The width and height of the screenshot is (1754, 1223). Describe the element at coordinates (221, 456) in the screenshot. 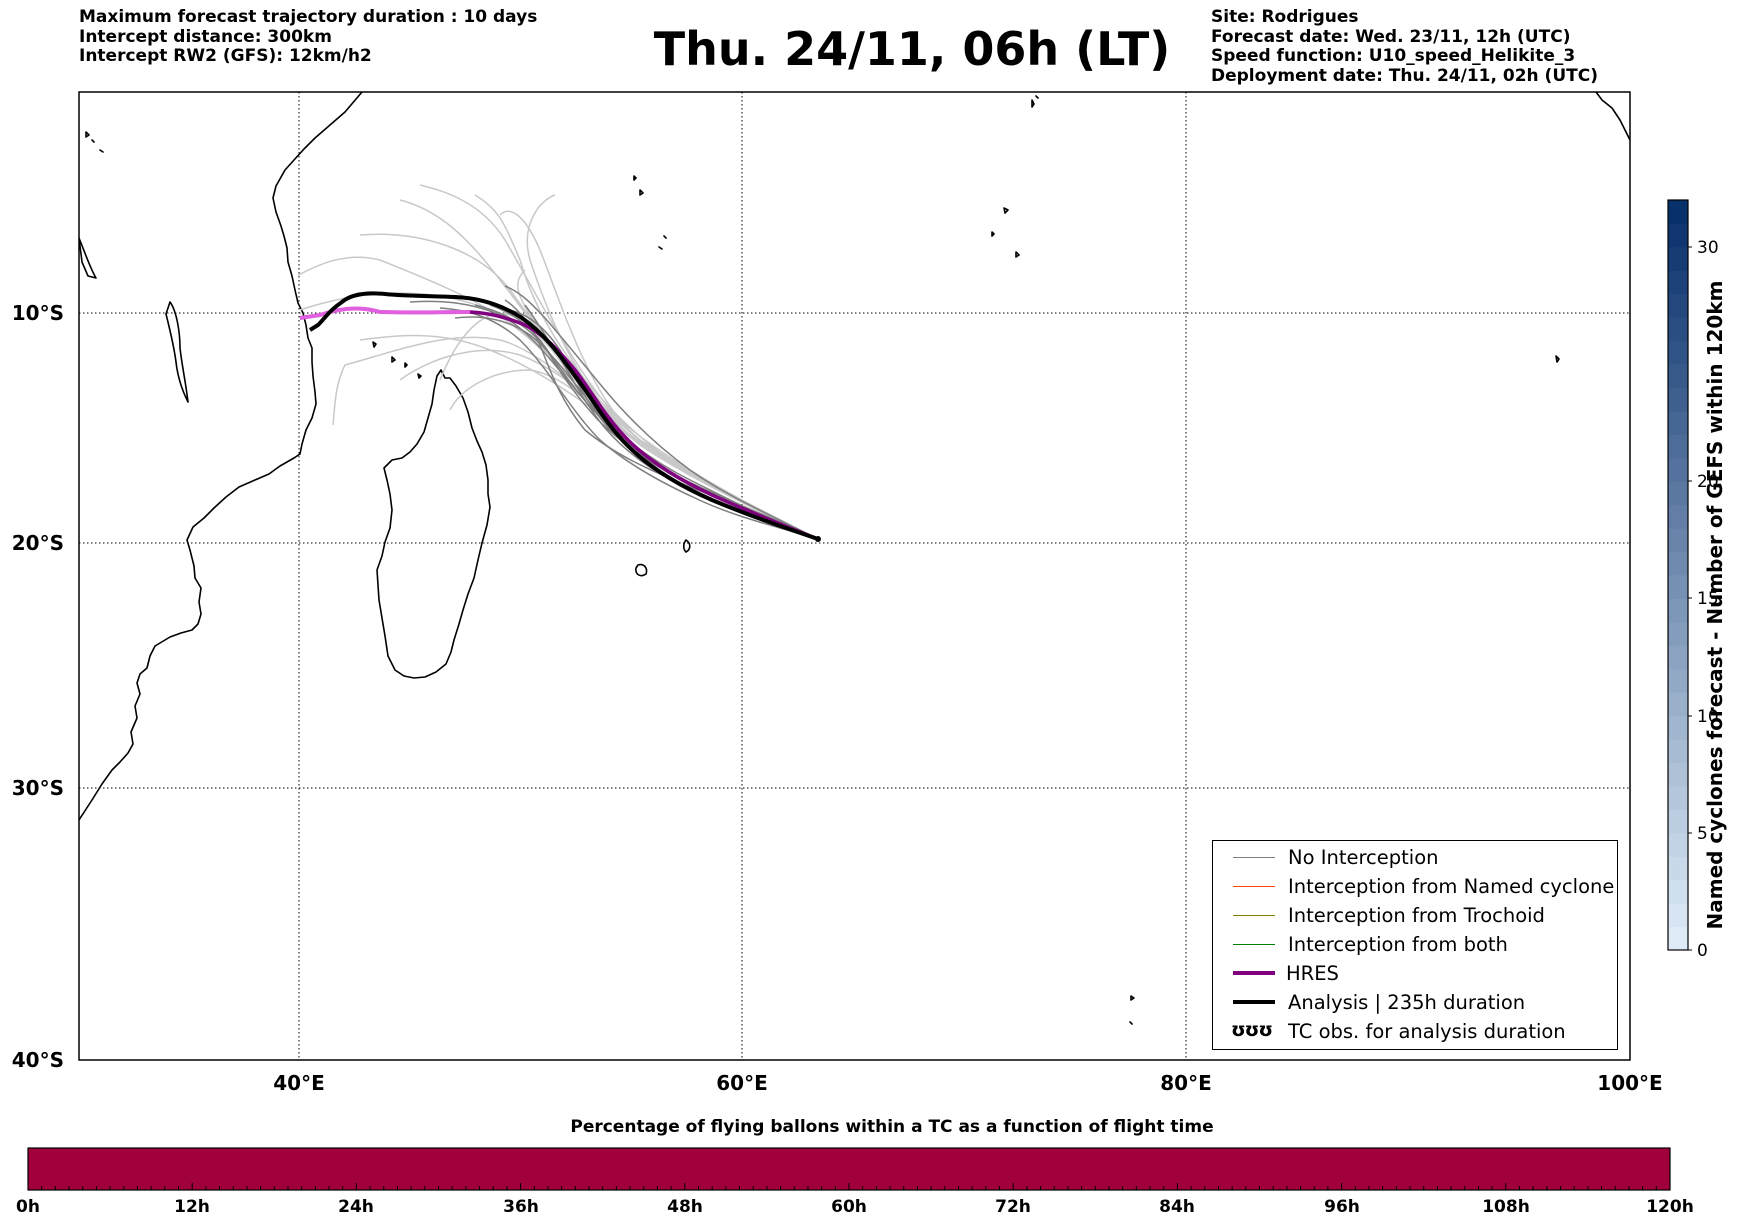

I see `africa-coastline` at that location.